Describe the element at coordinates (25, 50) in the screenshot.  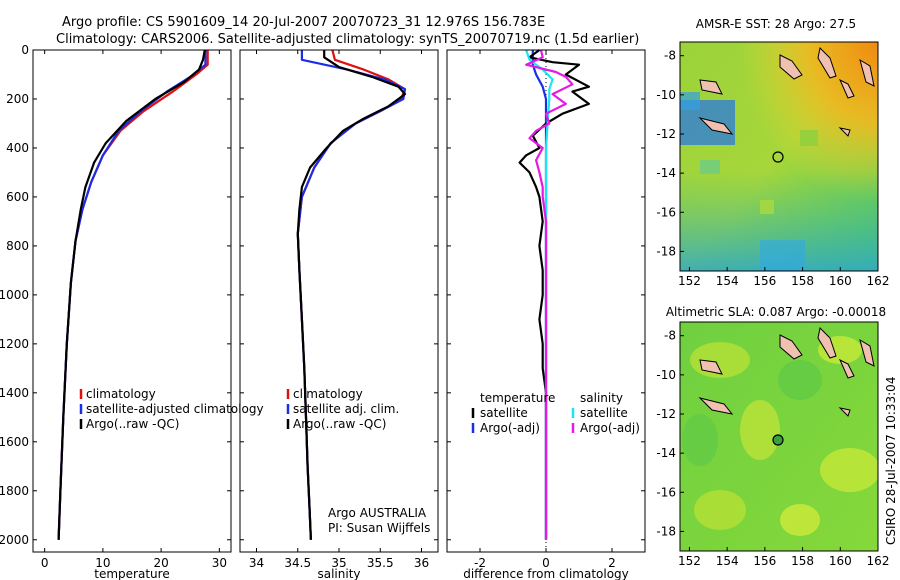
I see `y-tick-label: 0` at that location.